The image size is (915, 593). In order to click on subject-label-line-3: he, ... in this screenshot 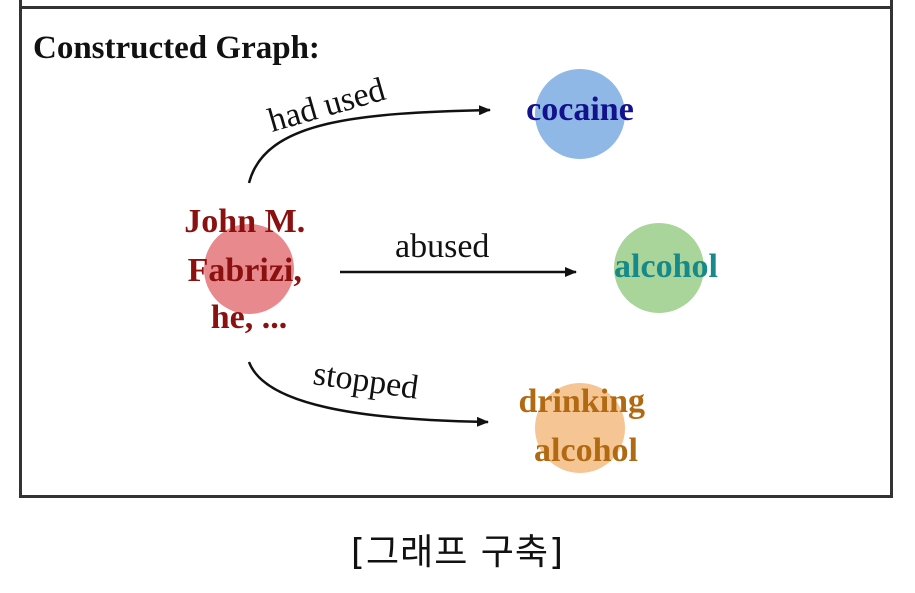, I will do `click(249, 317)`.